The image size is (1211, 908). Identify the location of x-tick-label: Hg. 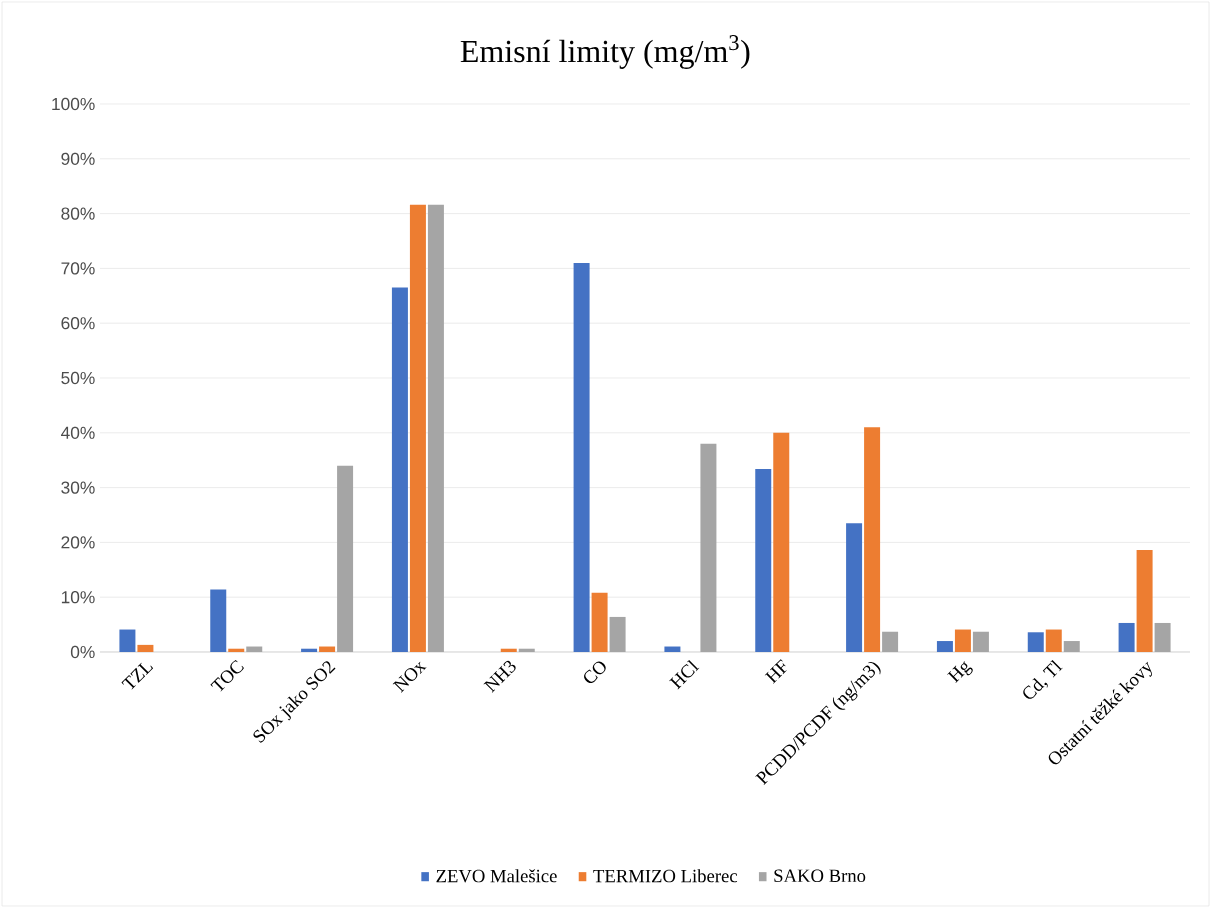
(960, 672).